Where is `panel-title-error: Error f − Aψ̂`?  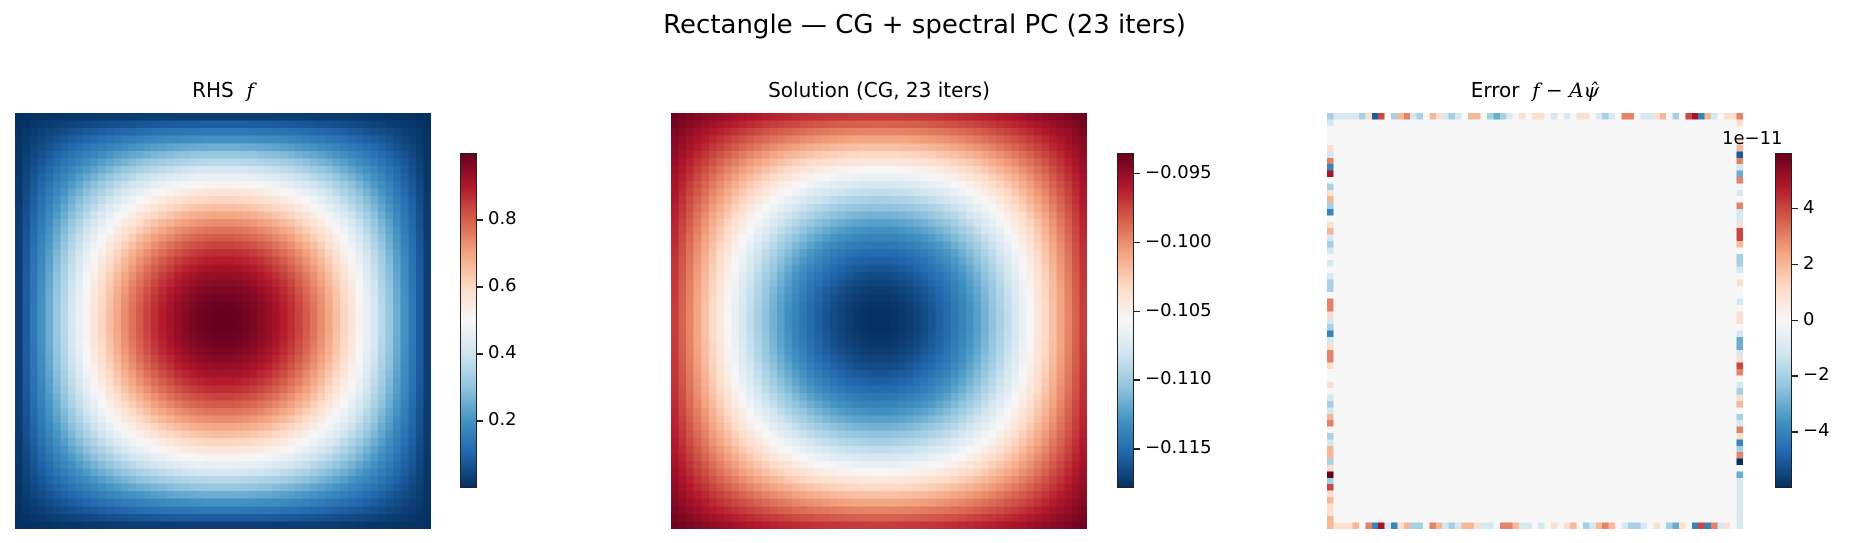 panel-title-error: Error f − Aψ̂ is located at coordinates (1535, 90).